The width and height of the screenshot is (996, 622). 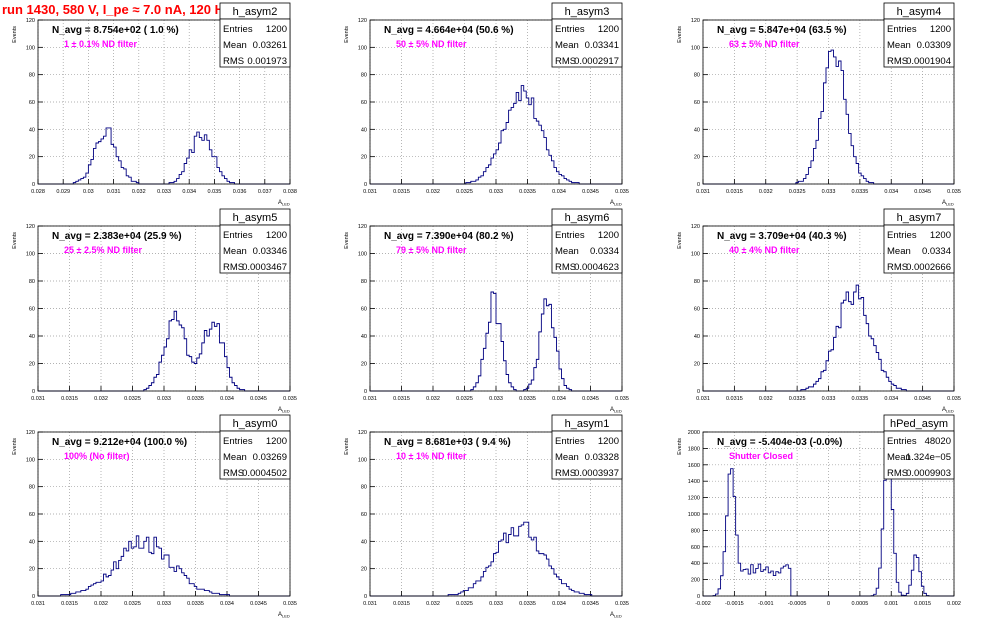 What do you see at coordinates (496, 399) in the screenshot?
I see `x-tick-label: 0.033` at bounding box center [496, 399].